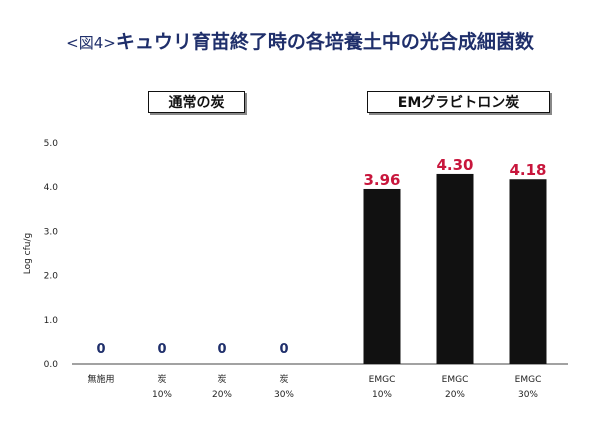 The width and height of the screenshot is (600, 443). Describe the element at coordinates (527, 170) in the screenshot. I see `value-label: 4.18` at that location.